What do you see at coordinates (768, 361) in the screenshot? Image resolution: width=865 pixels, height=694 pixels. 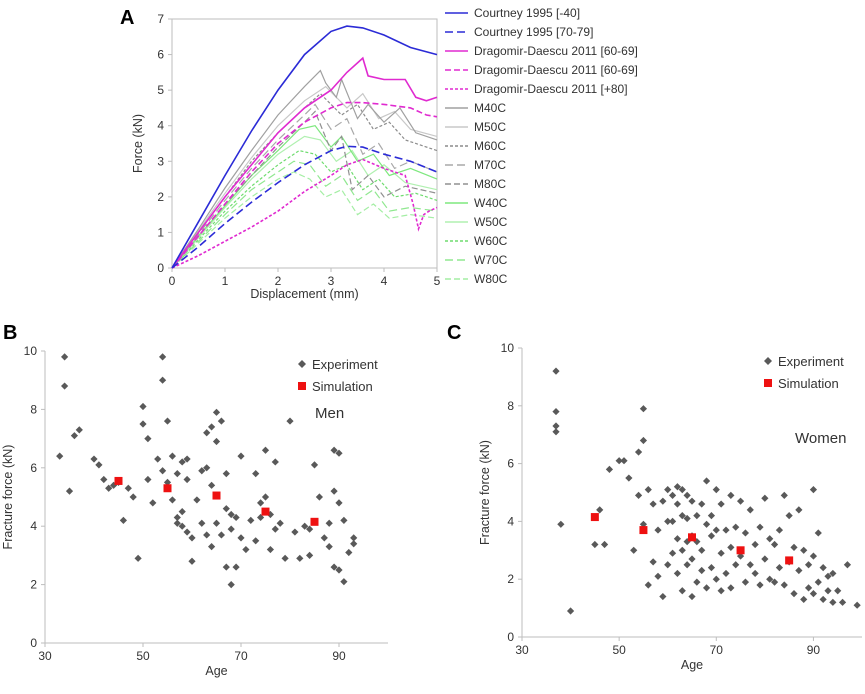 I see `legend-experiment-marker` at bounding box center [768, 361].